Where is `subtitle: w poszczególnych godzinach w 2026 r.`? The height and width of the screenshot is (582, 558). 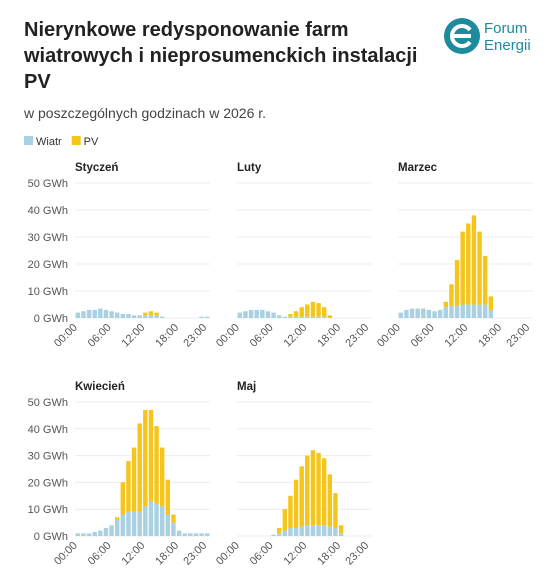
subtitle: w poszczególnych godzinach w 2026 r. is located at coordinates (144, 113).